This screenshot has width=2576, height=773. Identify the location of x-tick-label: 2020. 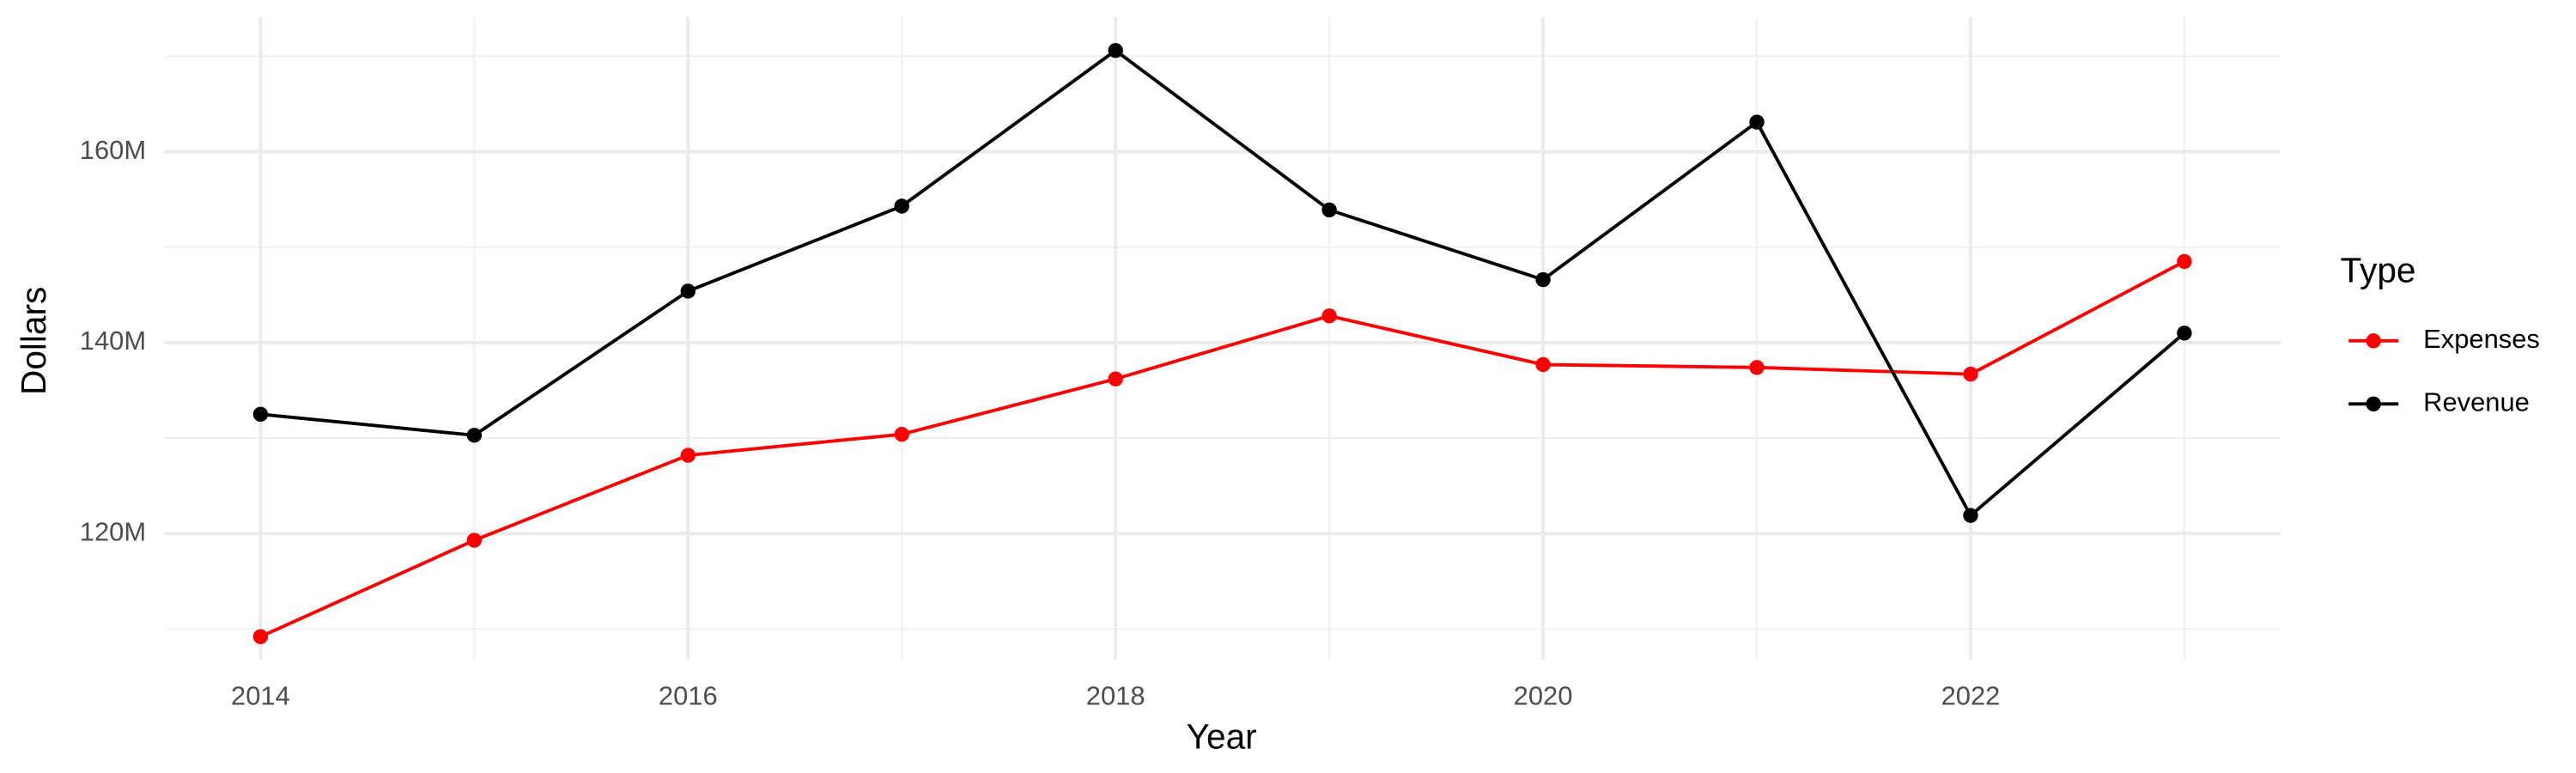
(1543, 696).